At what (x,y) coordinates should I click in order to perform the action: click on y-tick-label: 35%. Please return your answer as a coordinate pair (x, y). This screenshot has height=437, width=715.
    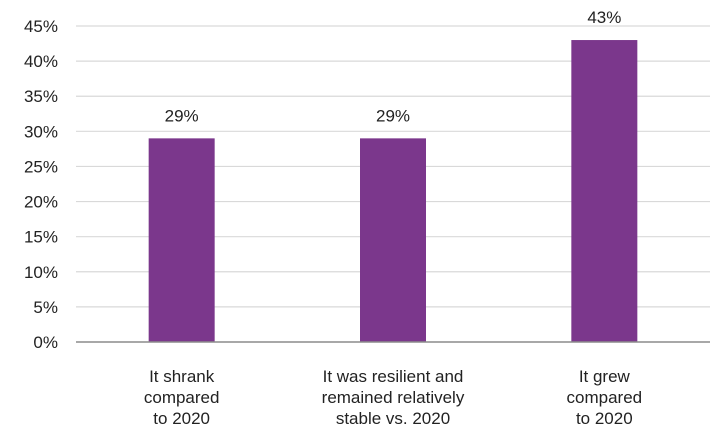
    Looking at the image, I should click on (41, 96).